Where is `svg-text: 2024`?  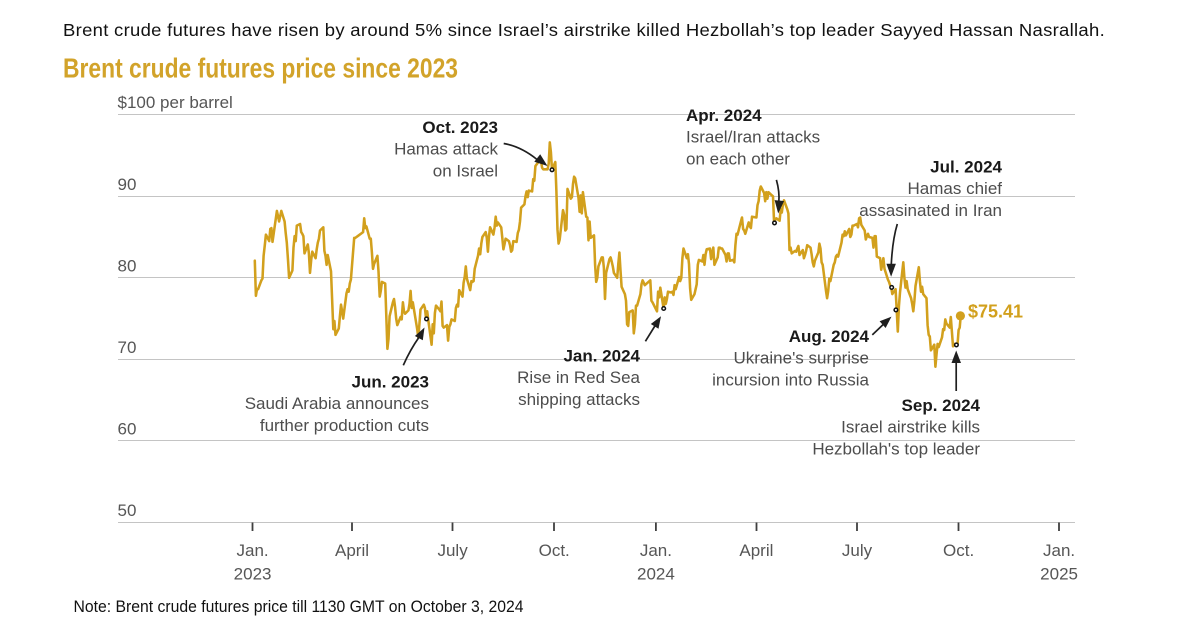 svg-text: 2024 is located at coordinates (656, 574).